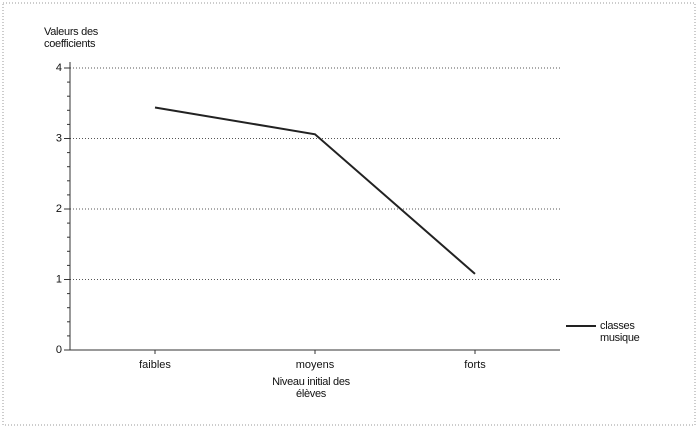 The width and height of the screenshot is (698, 428). What do you see at coordinates (59, 279) in the screenshot?
I see `y-tick-label: 1` at bounding box center [59, 279].